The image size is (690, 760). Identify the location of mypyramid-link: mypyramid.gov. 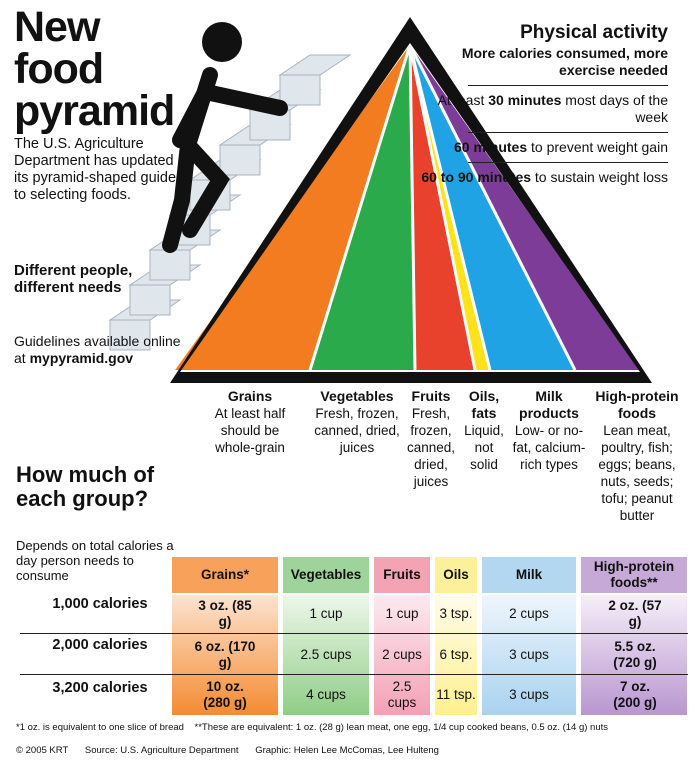
(81, 358).